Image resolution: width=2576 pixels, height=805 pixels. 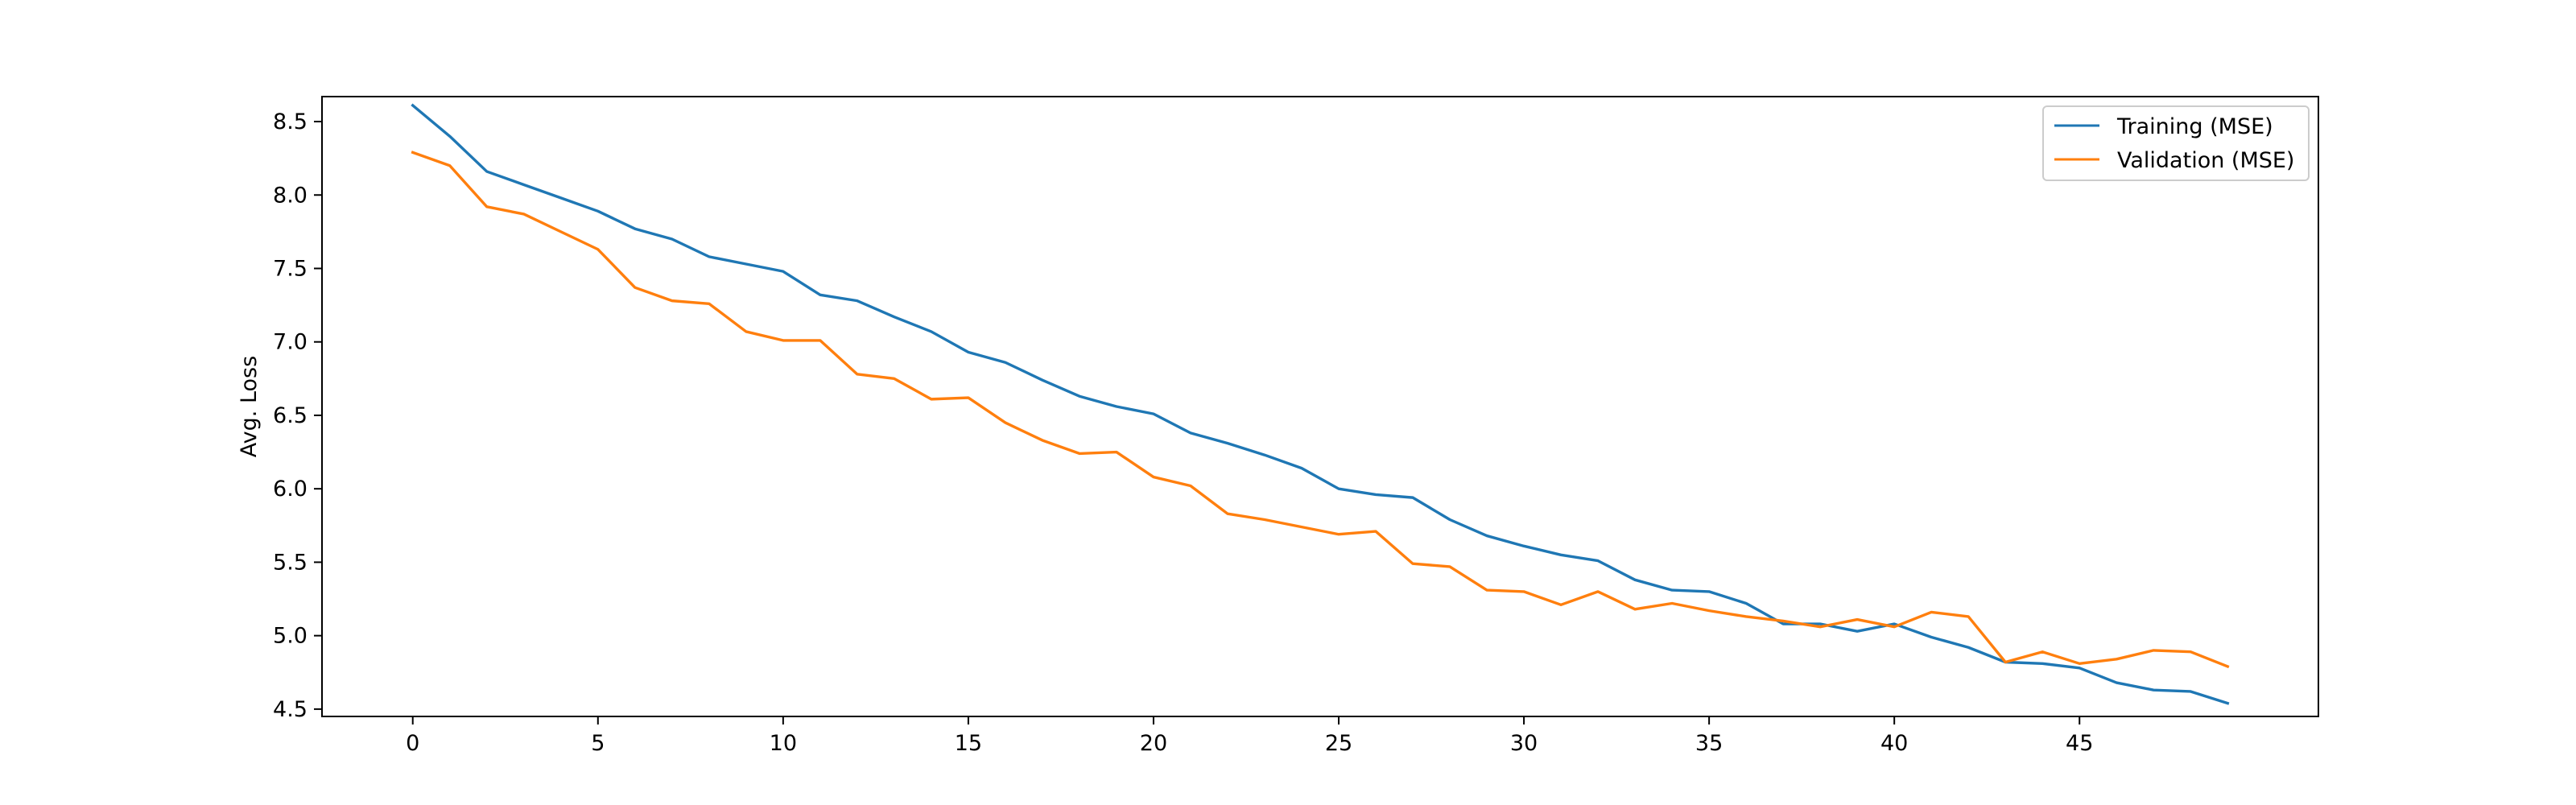 I want to click on legend-label-training: Training (MSE), so click(x=2194, y=126).